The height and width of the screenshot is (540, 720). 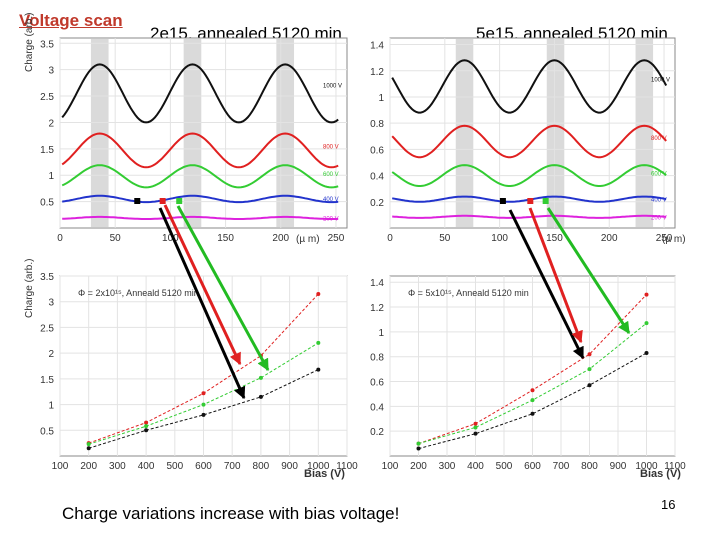 What do you see at coordinates (659, 174) in the screenshot?
I see `series-label: 600 V` at bounding box center [659, 174].